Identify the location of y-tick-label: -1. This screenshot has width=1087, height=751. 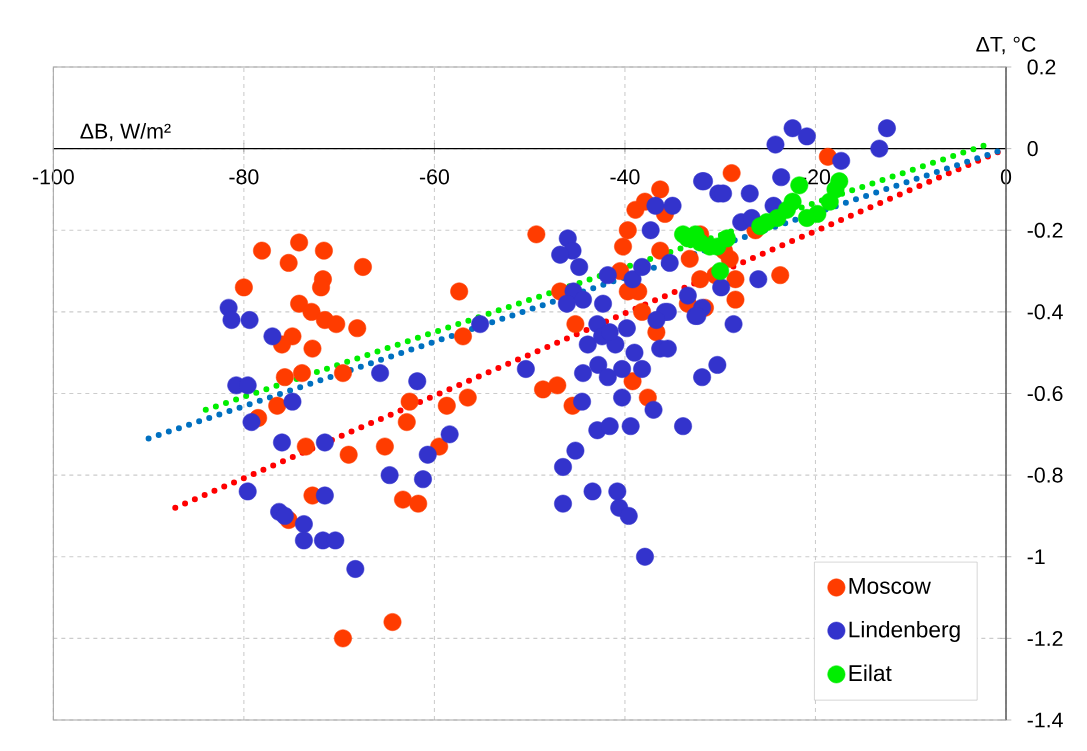
(1036, 557).